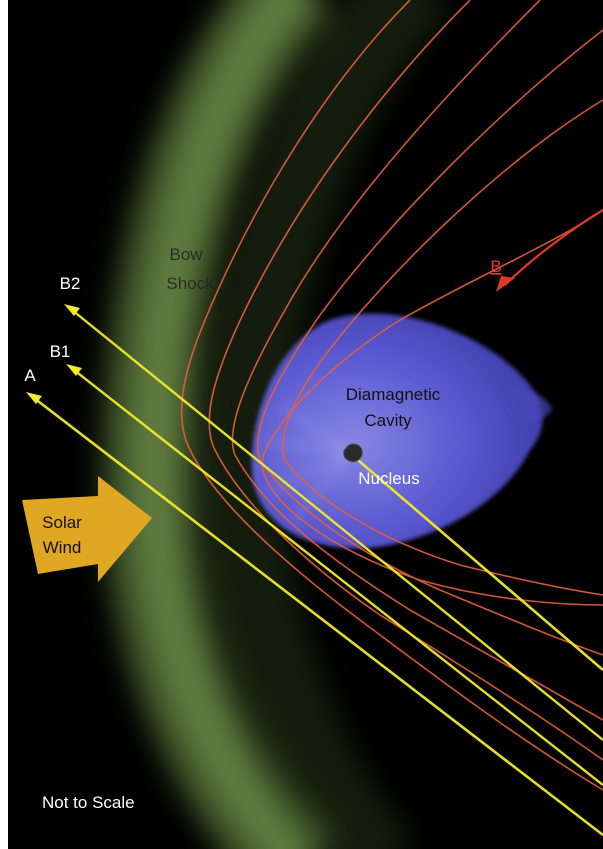  Describe the element at coordinates (190, 283) in the screenshot. I see `bow-shock-label-line2: Shock` at that location.